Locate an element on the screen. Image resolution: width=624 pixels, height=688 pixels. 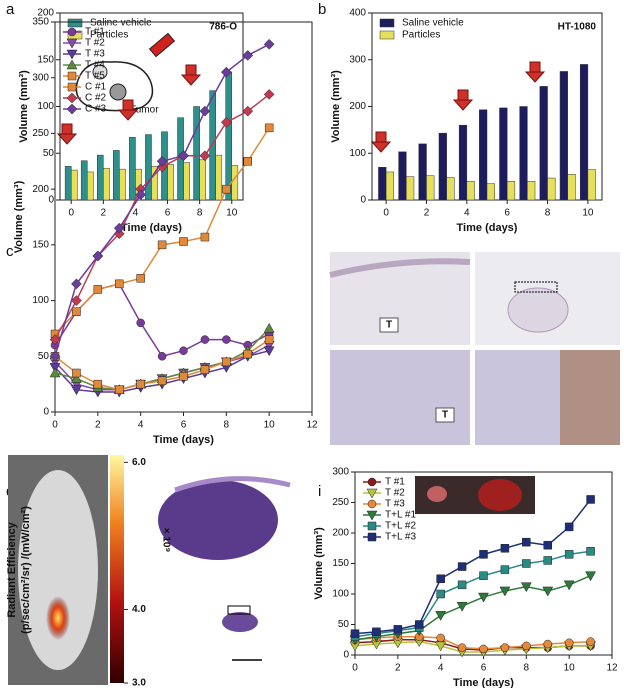
series-line is located at coordinates (472, 594).